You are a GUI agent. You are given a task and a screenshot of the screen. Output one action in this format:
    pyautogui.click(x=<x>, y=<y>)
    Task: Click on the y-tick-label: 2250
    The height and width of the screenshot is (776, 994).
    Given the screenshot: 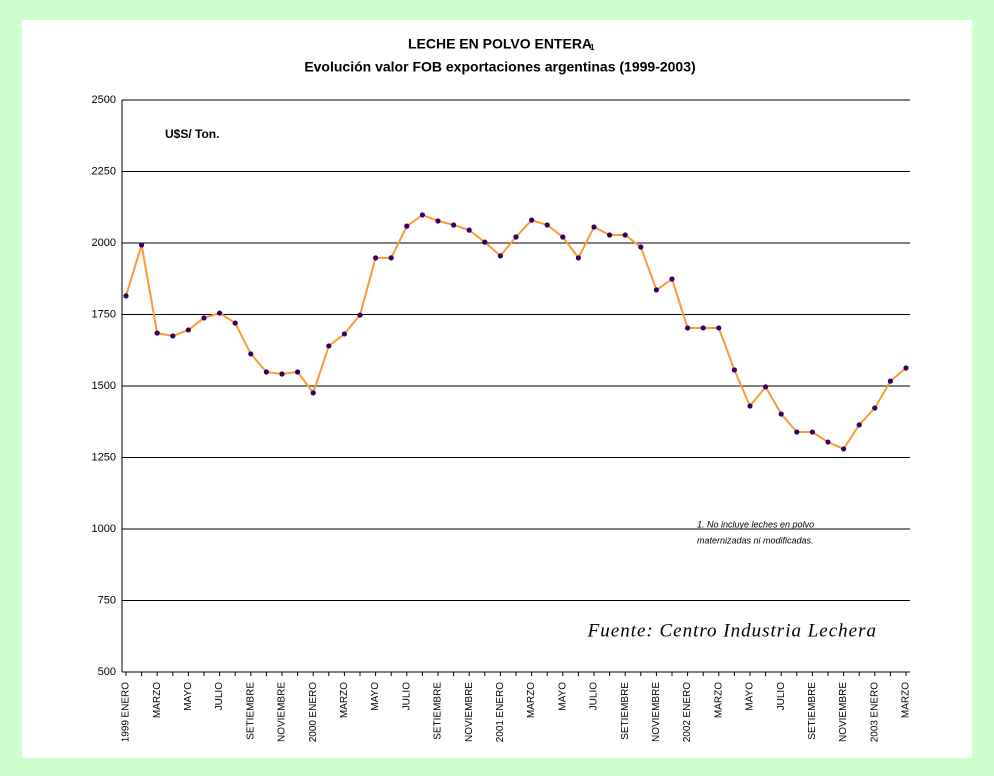 What is the action you would take?
    pyautogui.click(x=104, y=171)
    